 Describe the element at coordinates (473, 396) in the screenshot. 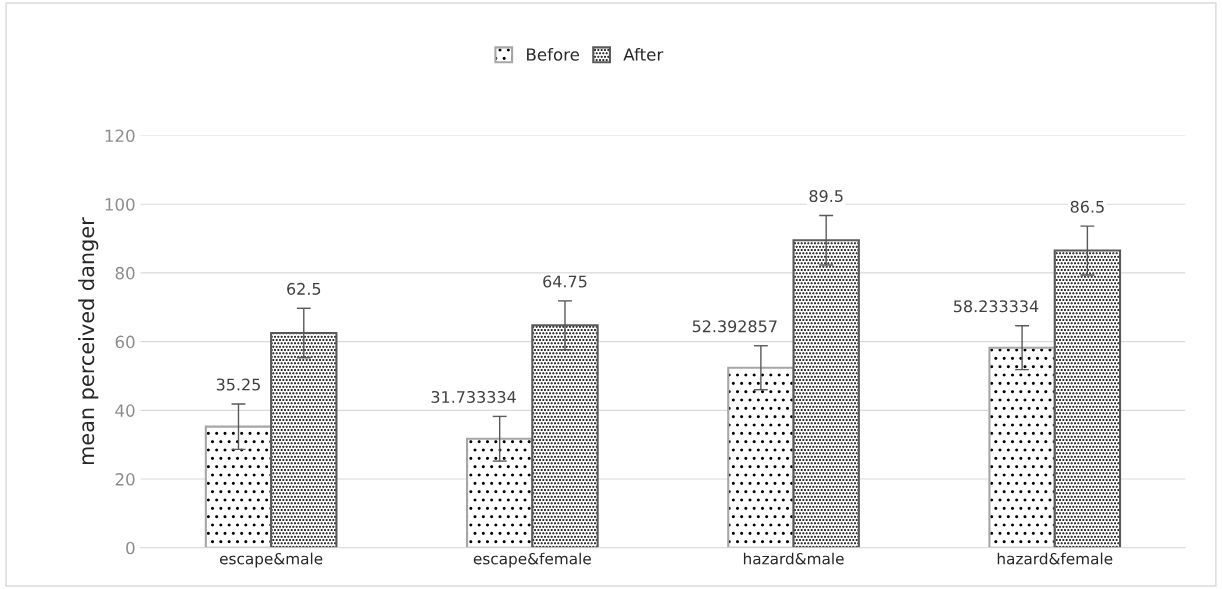

I see `data-label: 31.733334` at that location.